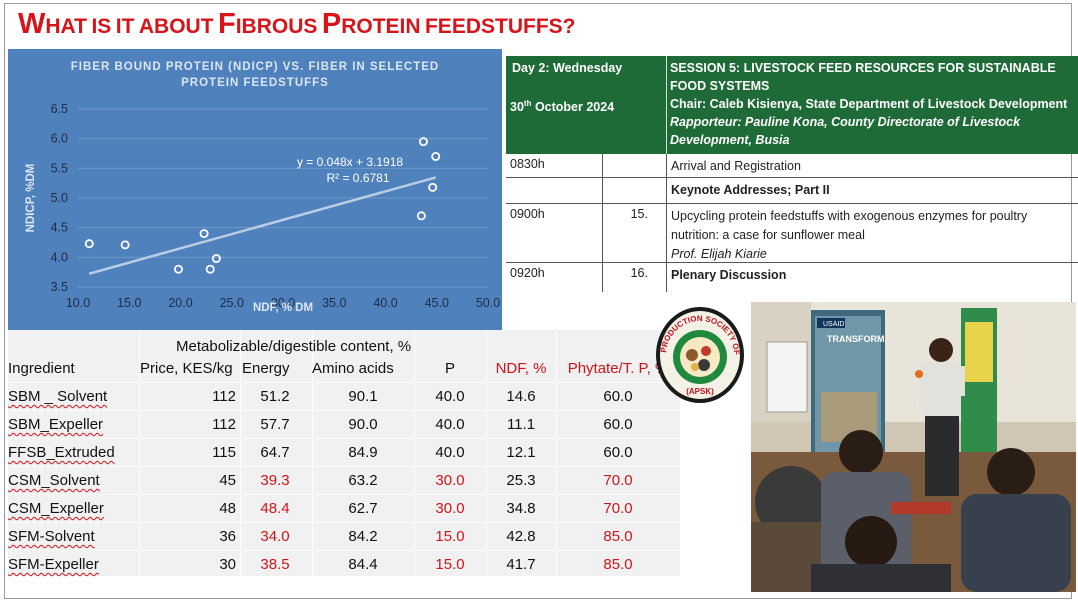 The width and height of the screenshot is (1078, 606). What do you see at coordinates (618, 508) in the screenshot?
I see `phytate-value: 70.0` at bounding box center [618, 508].